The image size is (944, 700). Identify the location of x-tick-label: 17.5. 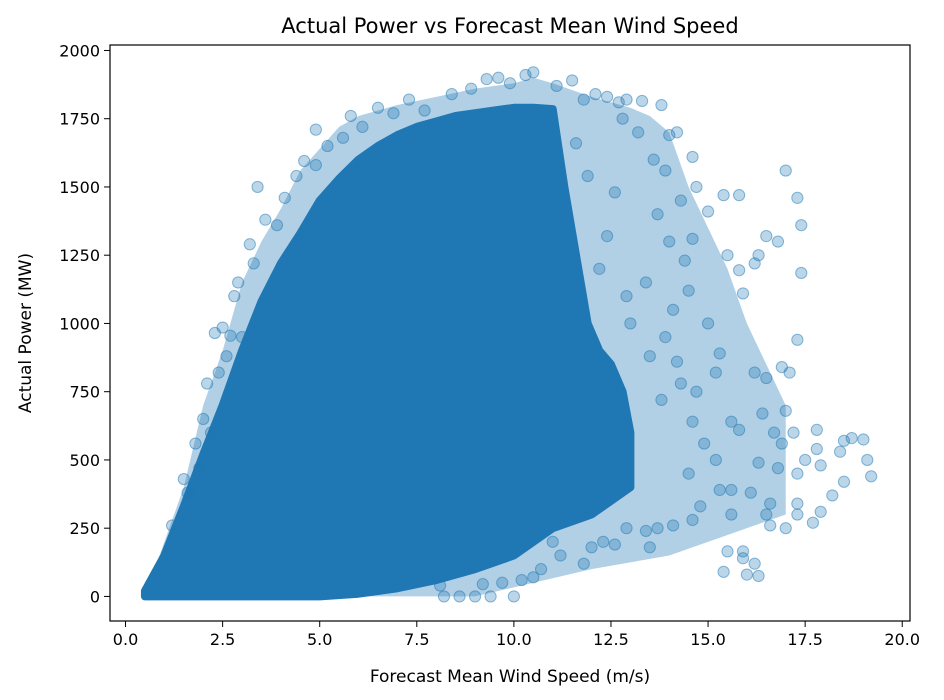
(805, 639).